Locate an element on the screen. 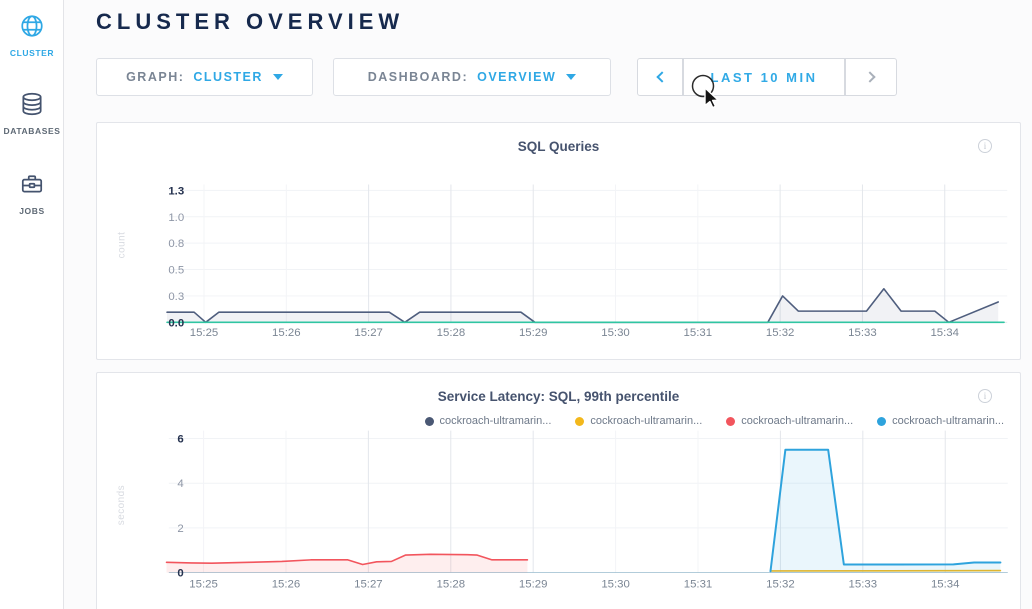 The width and height of the screenshot is (1032, 609). y-axis-unit-label: seconds is located at coordinates (121, 505).